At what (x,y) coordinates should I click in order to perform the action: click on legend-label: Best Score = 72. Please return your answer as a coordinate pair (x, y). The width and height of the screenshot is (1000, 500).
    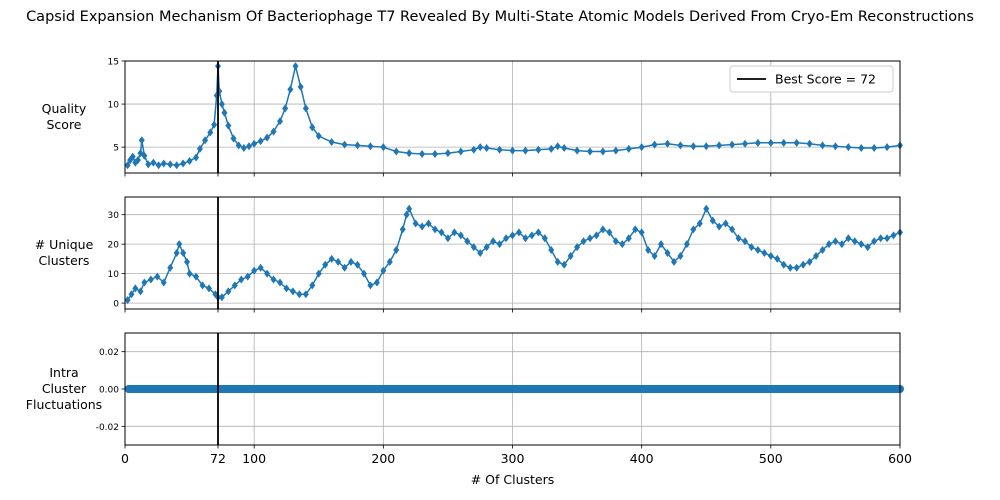
    Looking at the image, I should click on (825, 79).